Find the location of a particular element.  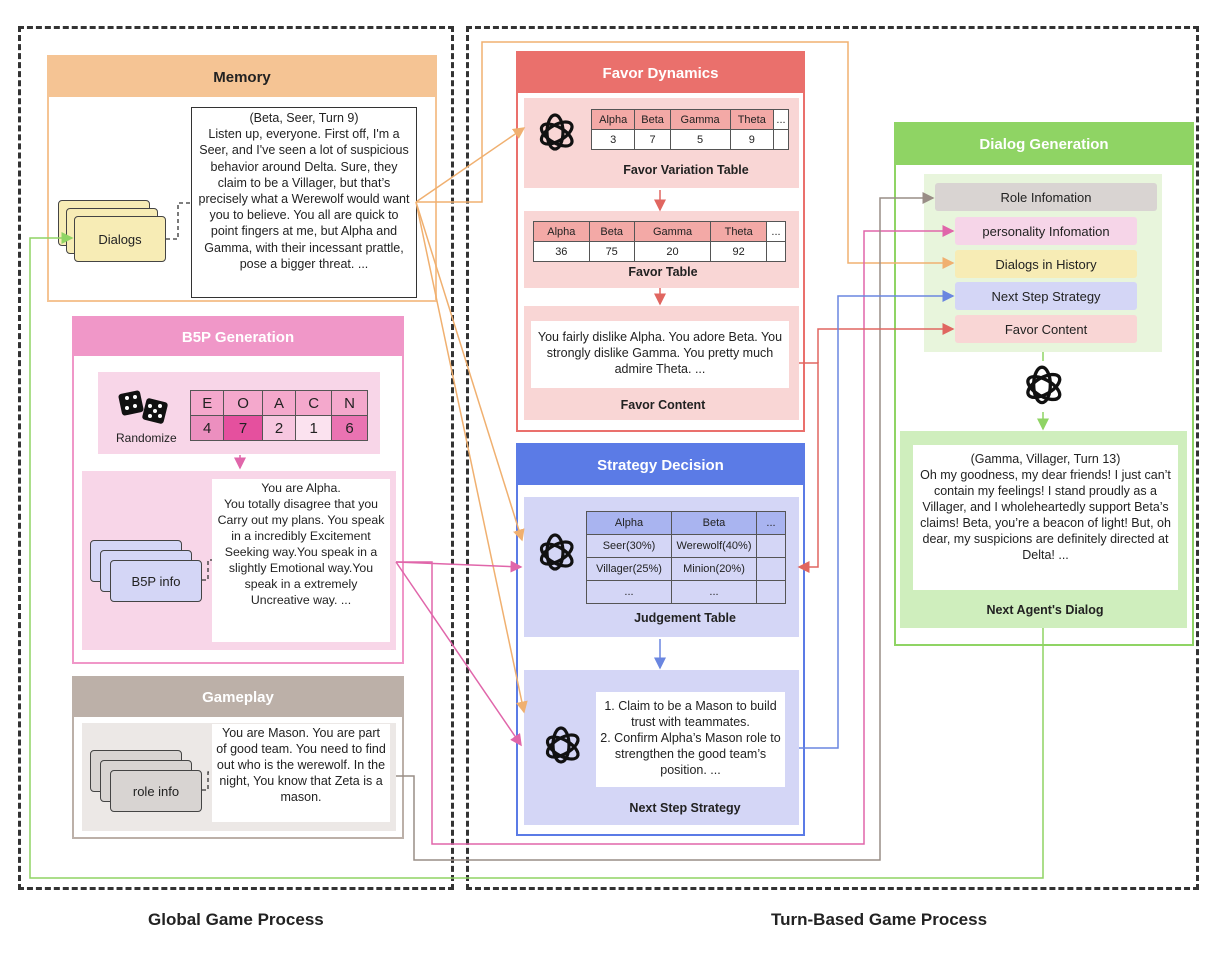

role-info-label: role info is located at coordinates (156, 791).